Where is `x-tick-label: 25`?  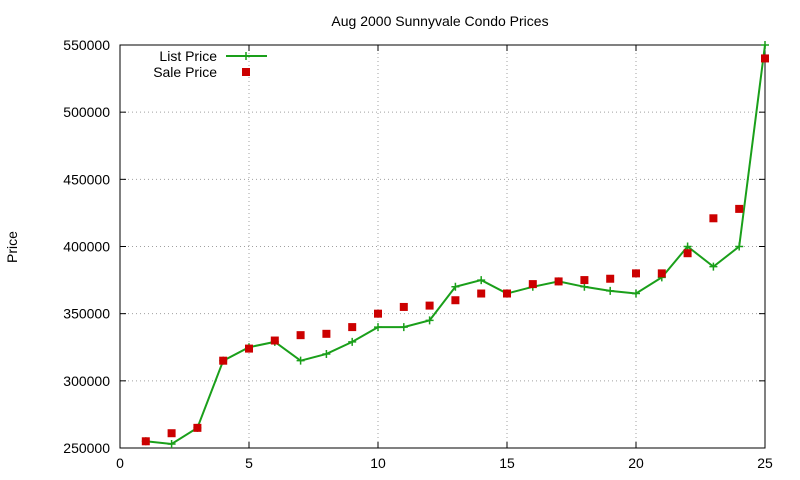
x-tick-label: 25 is located at coordinates (765, 463).